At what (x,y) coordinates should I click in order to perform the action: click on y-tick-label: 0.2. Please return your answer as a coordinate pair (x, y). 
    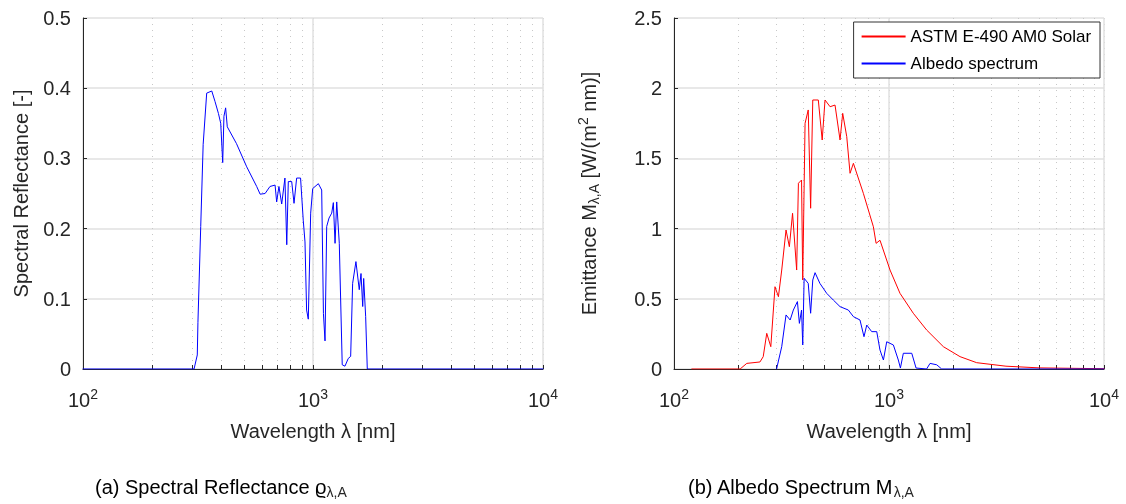
    Looking at the image, I should click on (57, 228).